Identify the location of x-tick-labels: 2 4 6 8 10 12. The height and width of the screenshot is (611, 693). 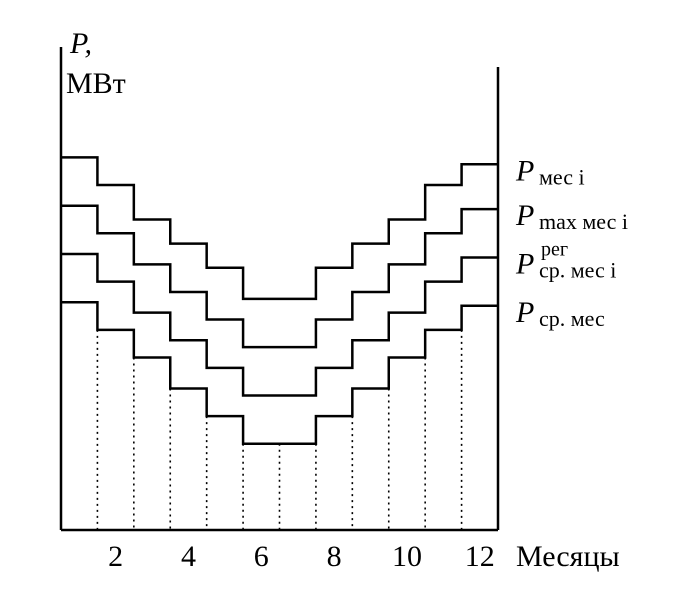
(301, 556).